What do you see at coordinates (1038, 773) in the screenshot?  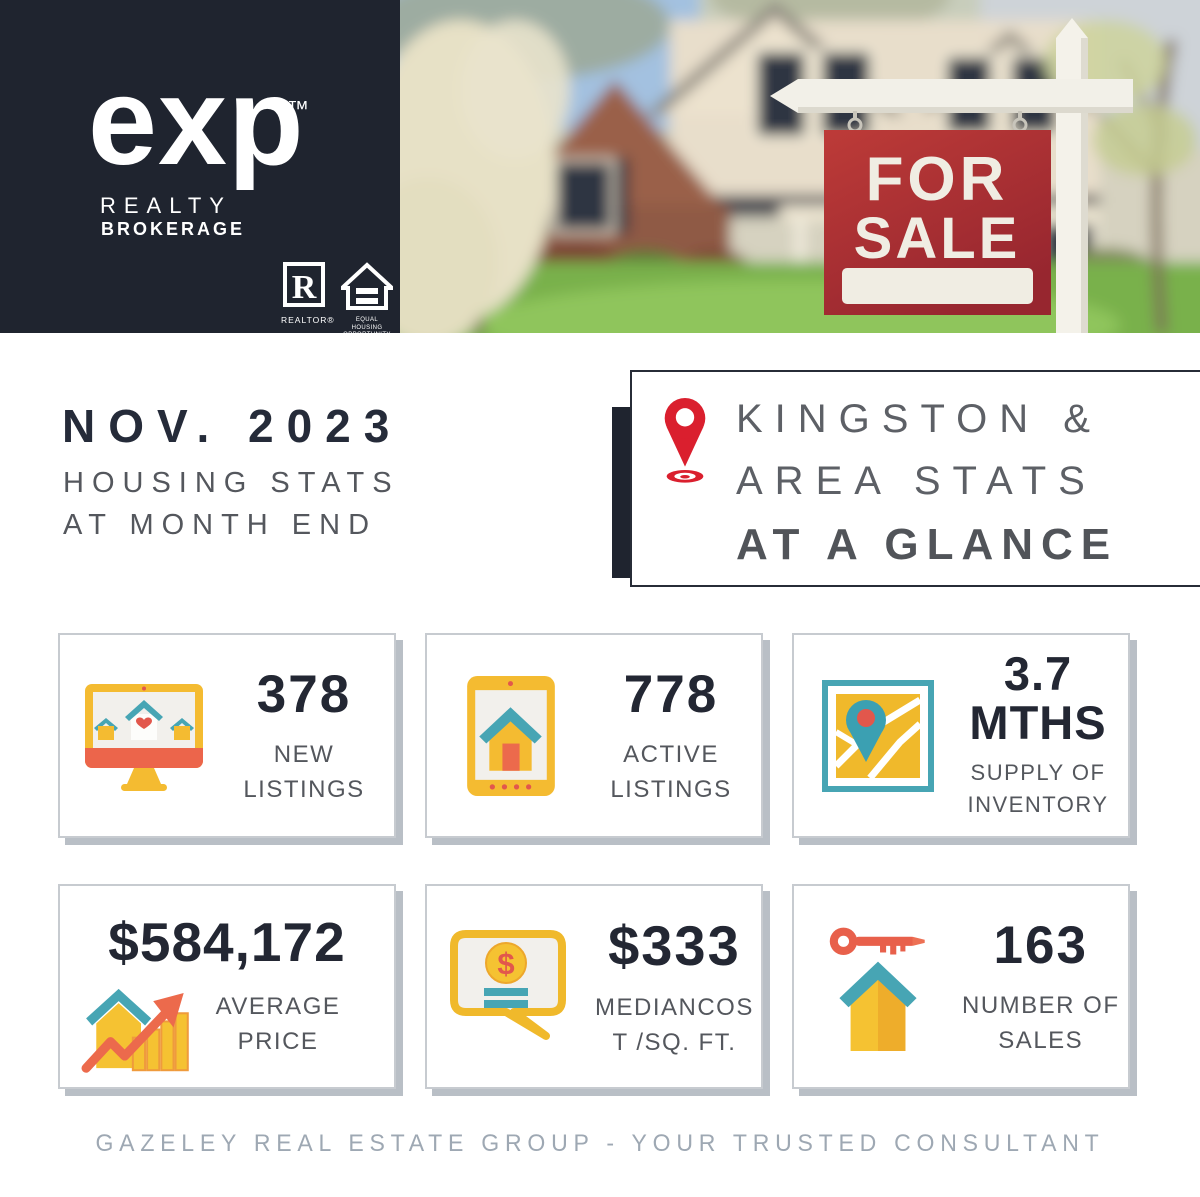 I see `stat-label-line: SUPPLY OF` at bounding box center [1038, 773].